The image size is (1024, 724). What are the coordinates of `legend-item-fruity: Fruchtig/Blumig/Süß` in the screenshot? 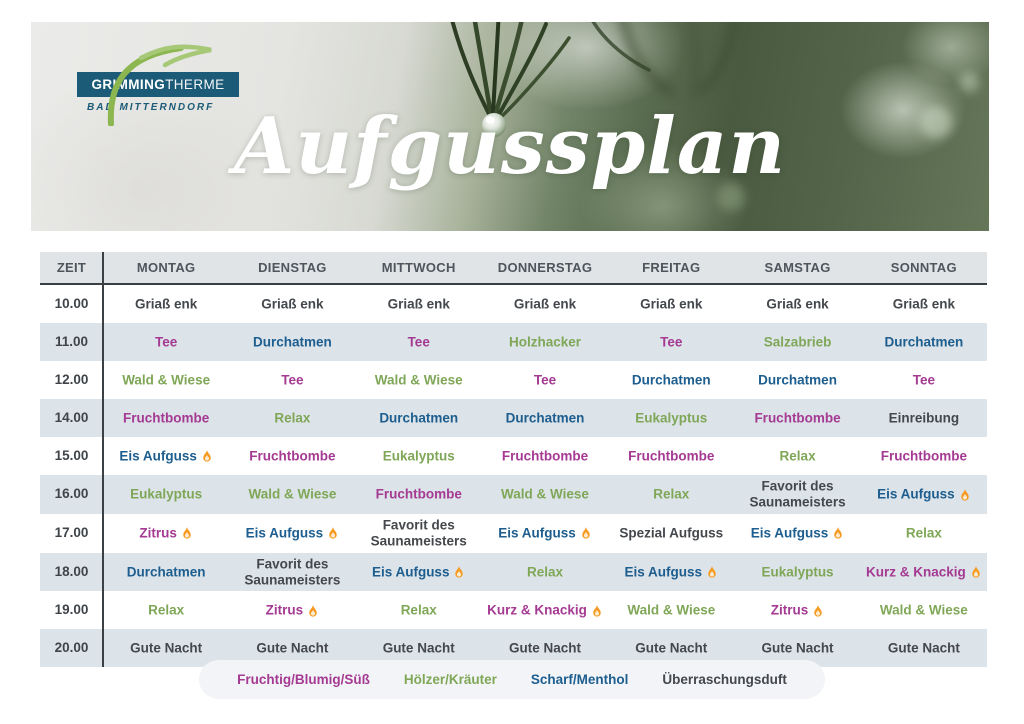 It's located at (303, 679).